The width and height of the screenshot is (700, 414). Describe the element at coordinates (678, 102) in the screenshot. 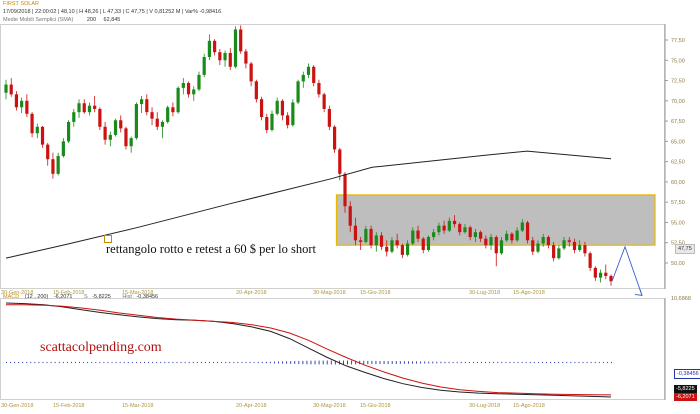

I see `price-tick-label: 70,00` at that location.